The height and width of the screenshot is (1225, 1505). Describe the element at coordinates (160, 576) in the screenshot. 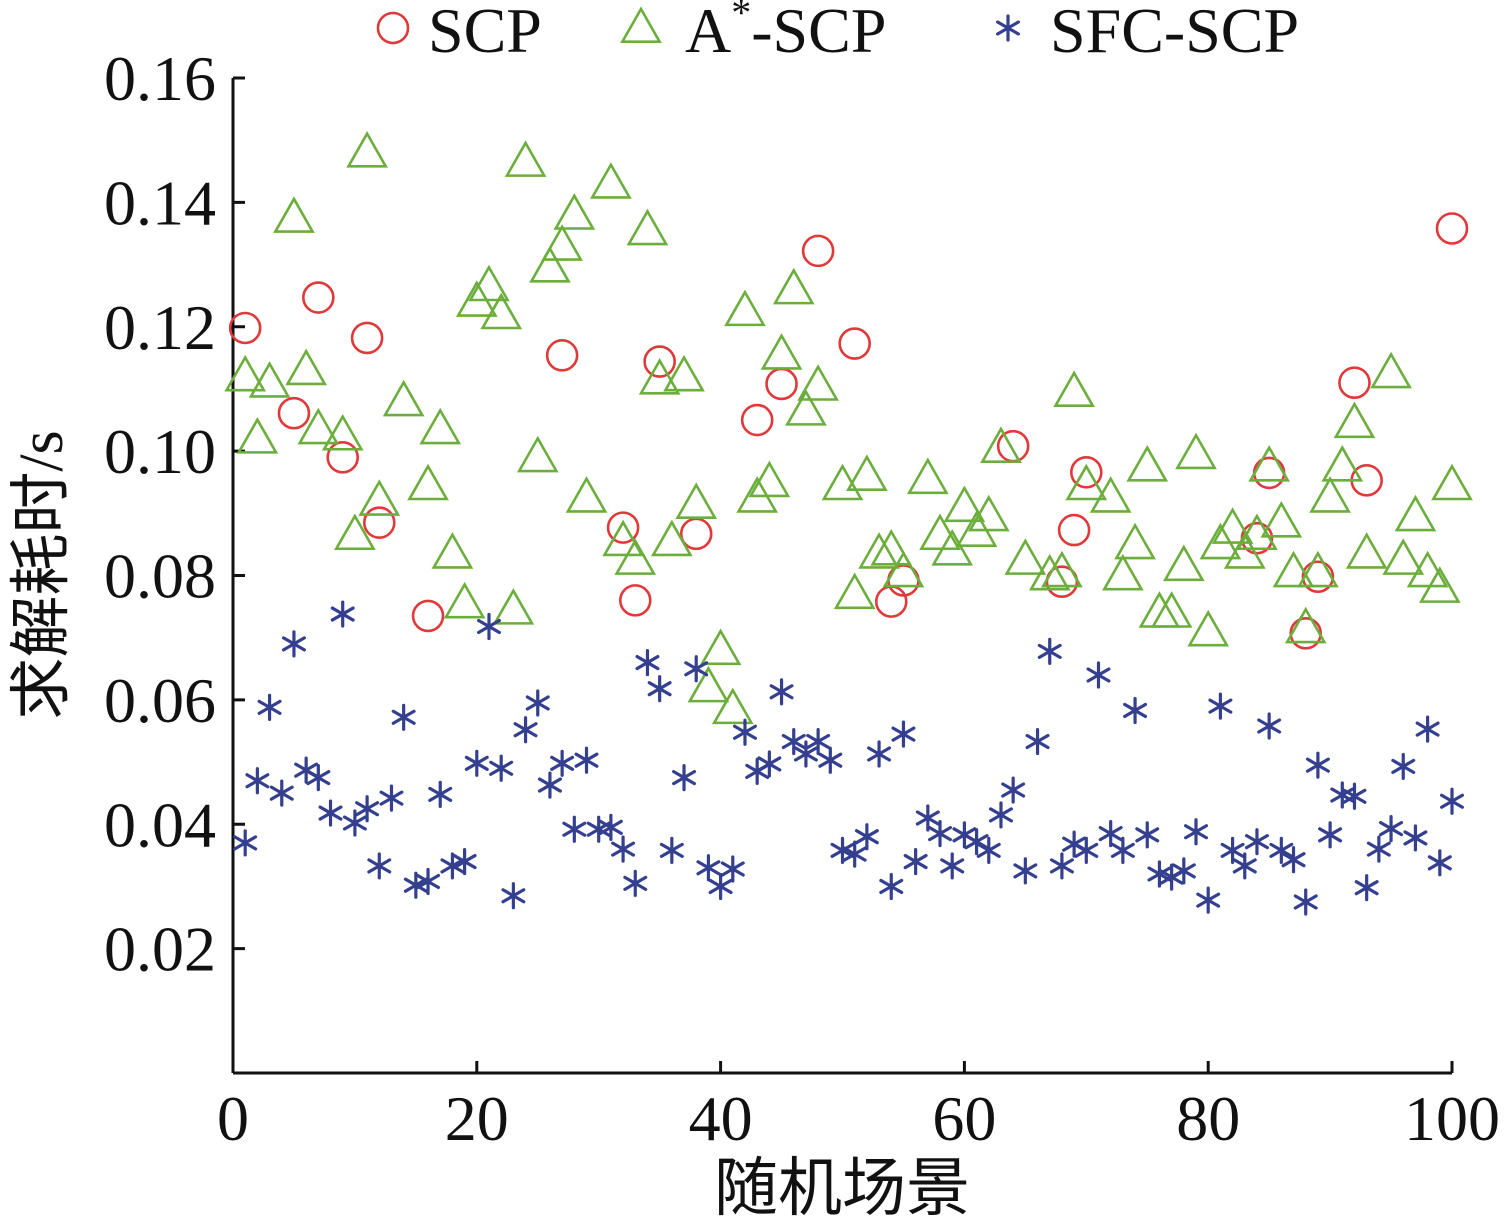

I see `y-tick-label: 0.08` at that location.